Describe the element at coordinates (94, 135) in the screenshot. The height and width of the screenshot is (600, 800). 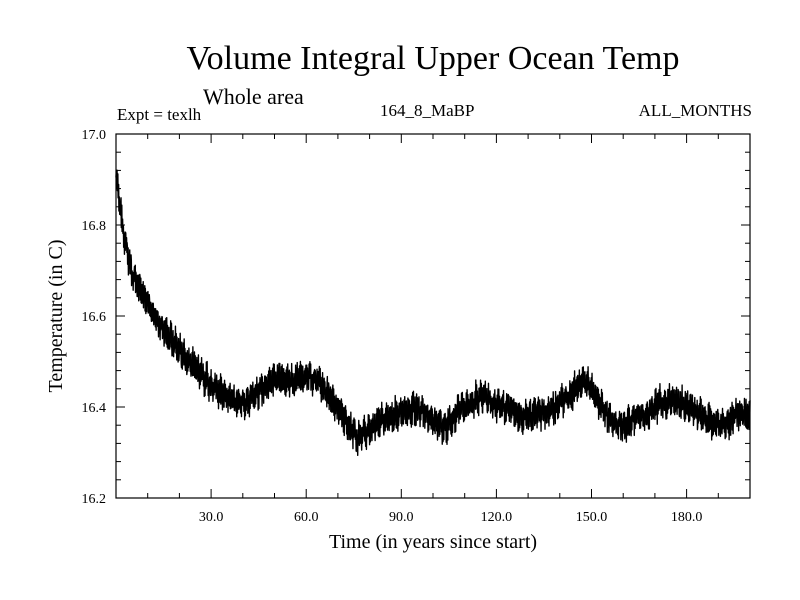
I see `y-tick-label: 17.0` at that location.